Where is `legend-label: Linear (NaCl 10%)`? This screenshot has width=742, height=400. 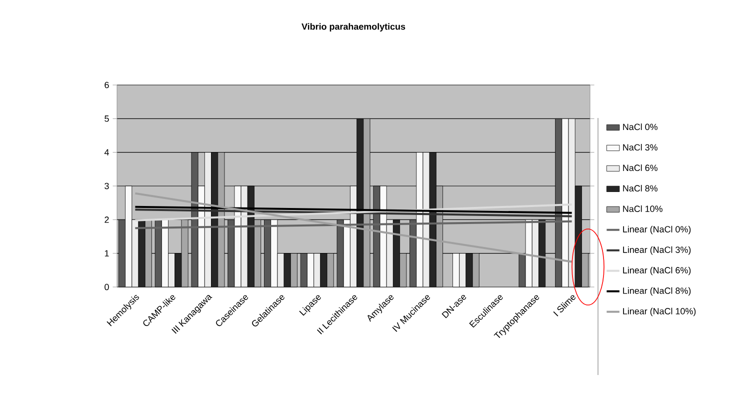
legend-label: Linear (NaCl 10%) is located at coordinates (659, 312).